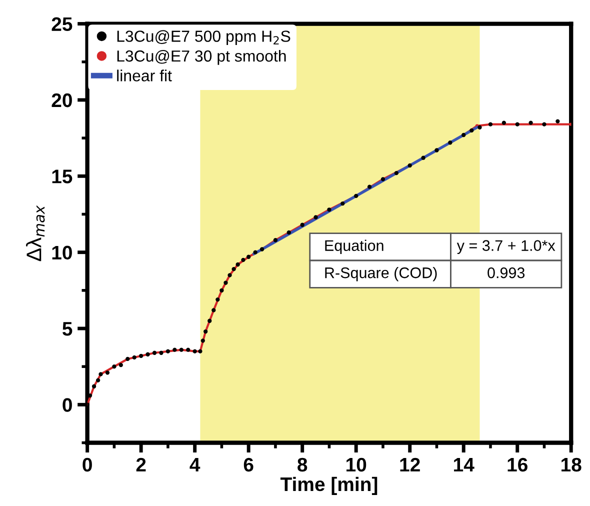  Describe the element at coordinates (506, 272) in the screenshot. I see `annotation: 0.993` at that location.